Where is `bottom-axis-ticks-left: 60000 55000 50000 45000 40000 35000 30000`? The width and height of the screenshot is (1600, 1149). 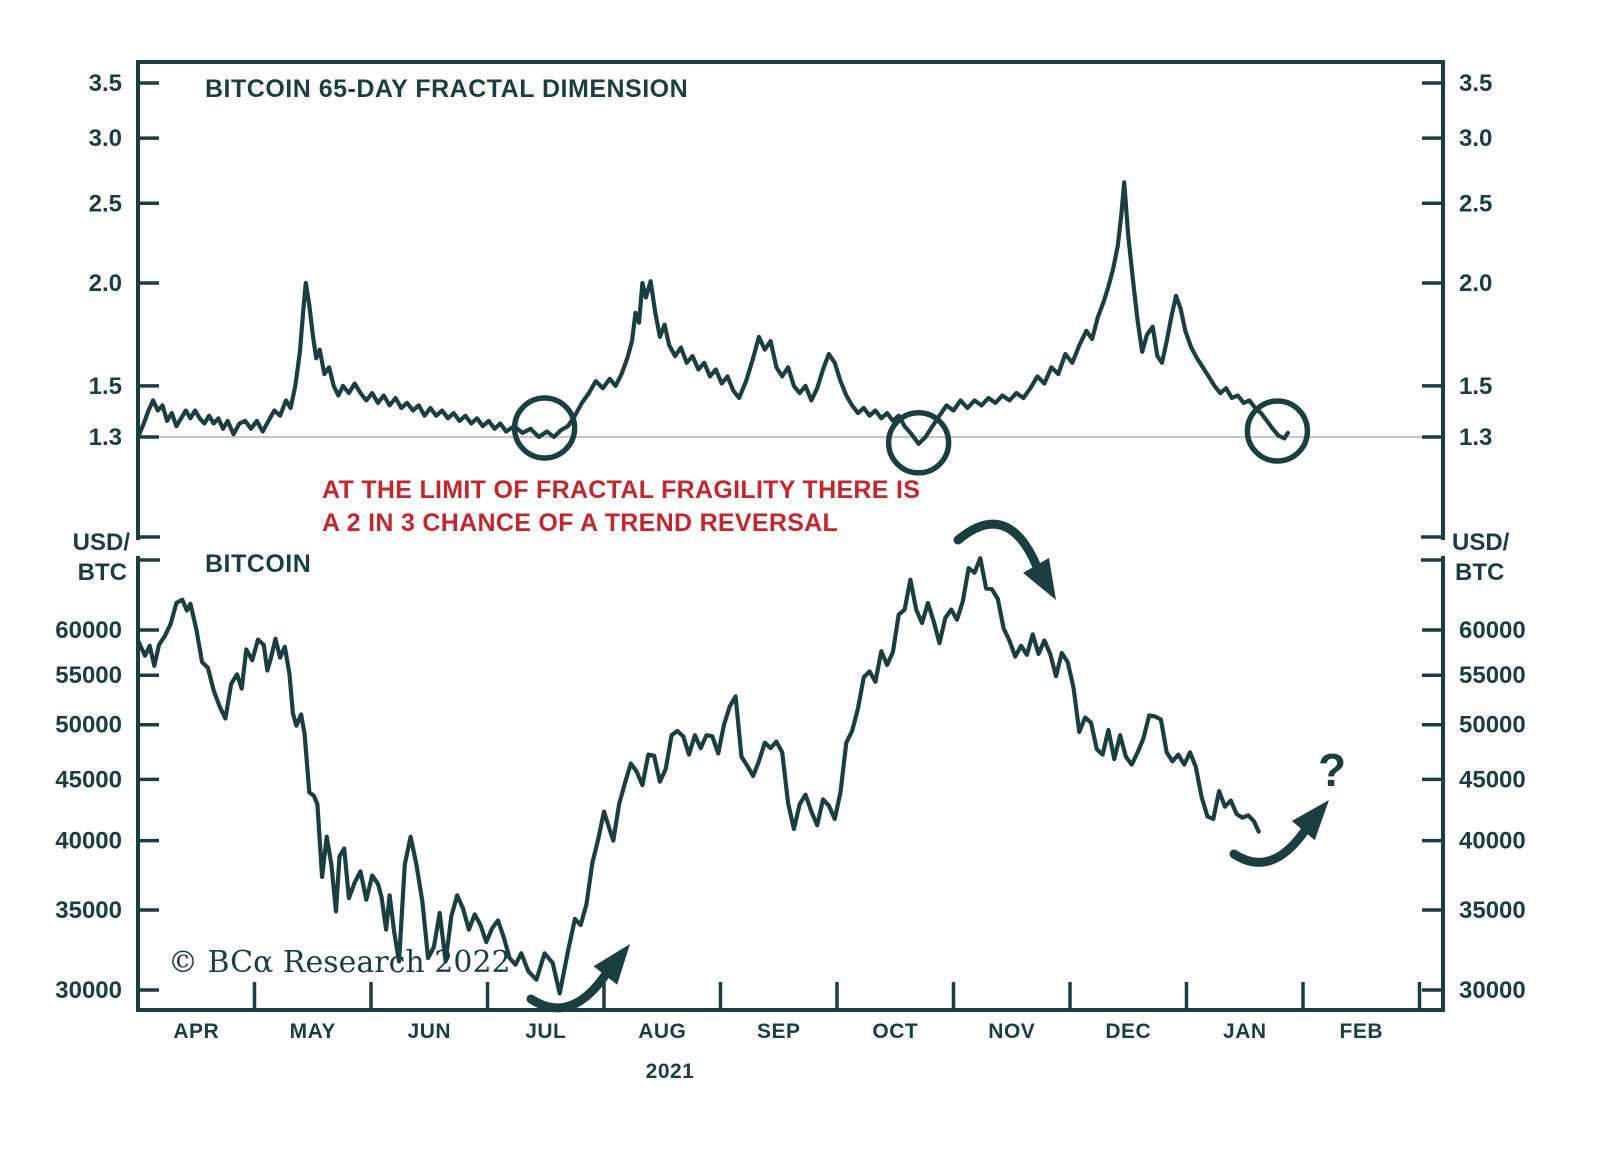 bottom-axis-ticks-left: 60000 55000 50000 45000 40000 35000 30000 is located at coordinates (107, 810).